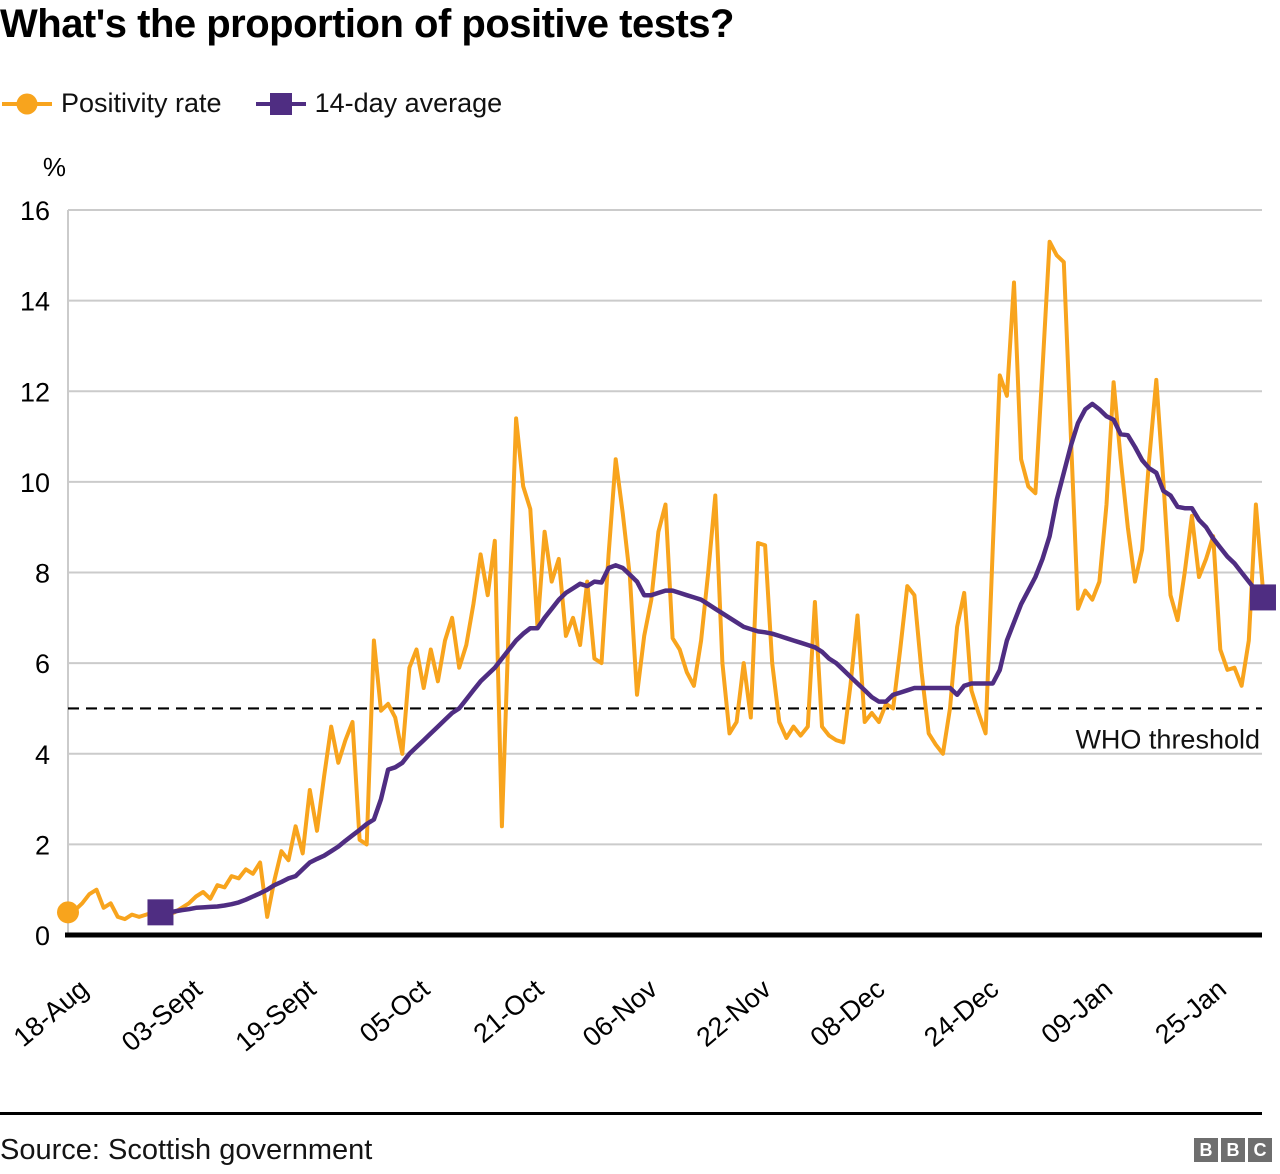 The image size is (1280, 1174). I want to click on x-tick-label-21-Oct: 21-Oct, so click(509, 1010).